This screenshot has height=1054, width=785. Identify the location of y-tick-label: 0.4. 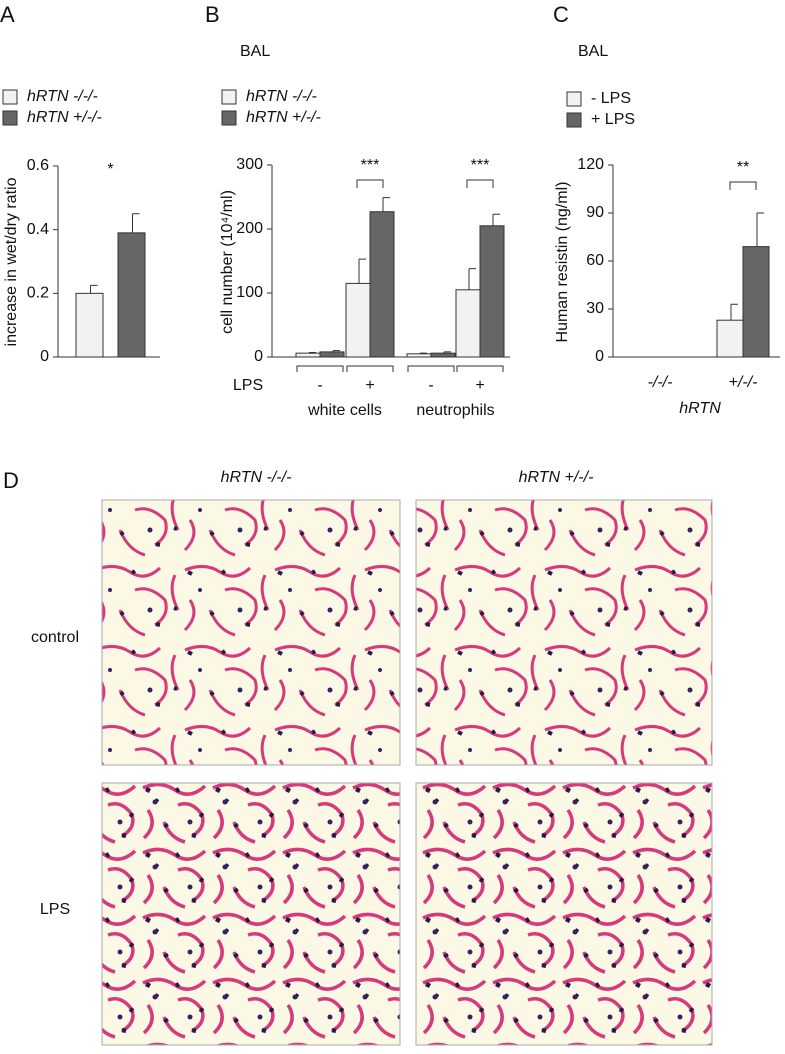
(38, 229).